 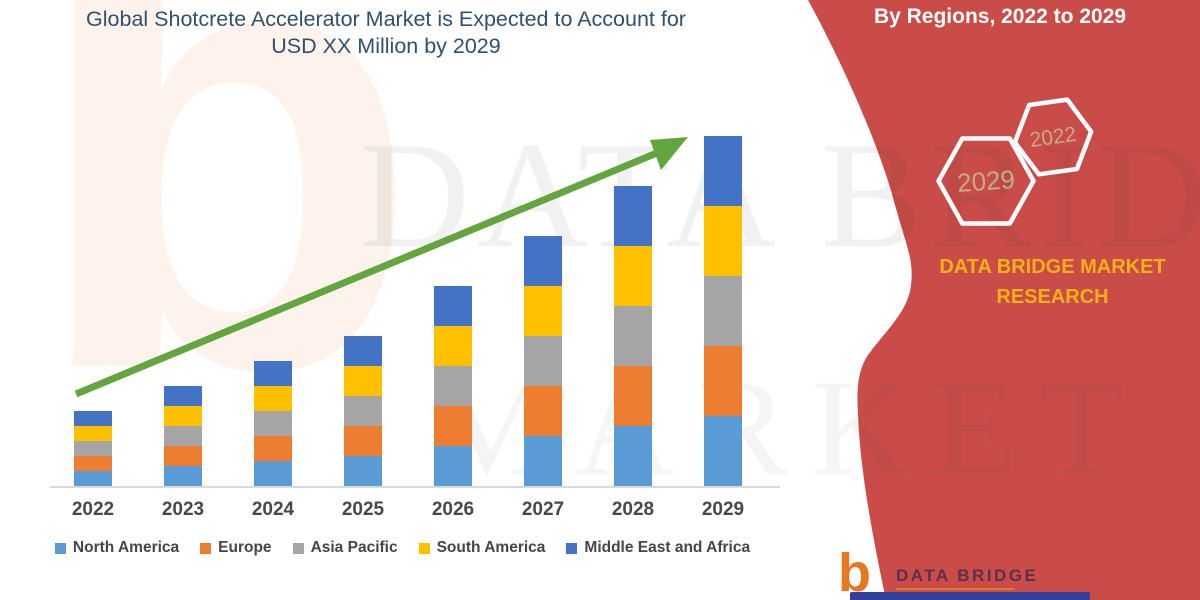 I want to click on brand-name: DATA BRIDGE MARKET RESEARCH, so click(x=1052, y=282).